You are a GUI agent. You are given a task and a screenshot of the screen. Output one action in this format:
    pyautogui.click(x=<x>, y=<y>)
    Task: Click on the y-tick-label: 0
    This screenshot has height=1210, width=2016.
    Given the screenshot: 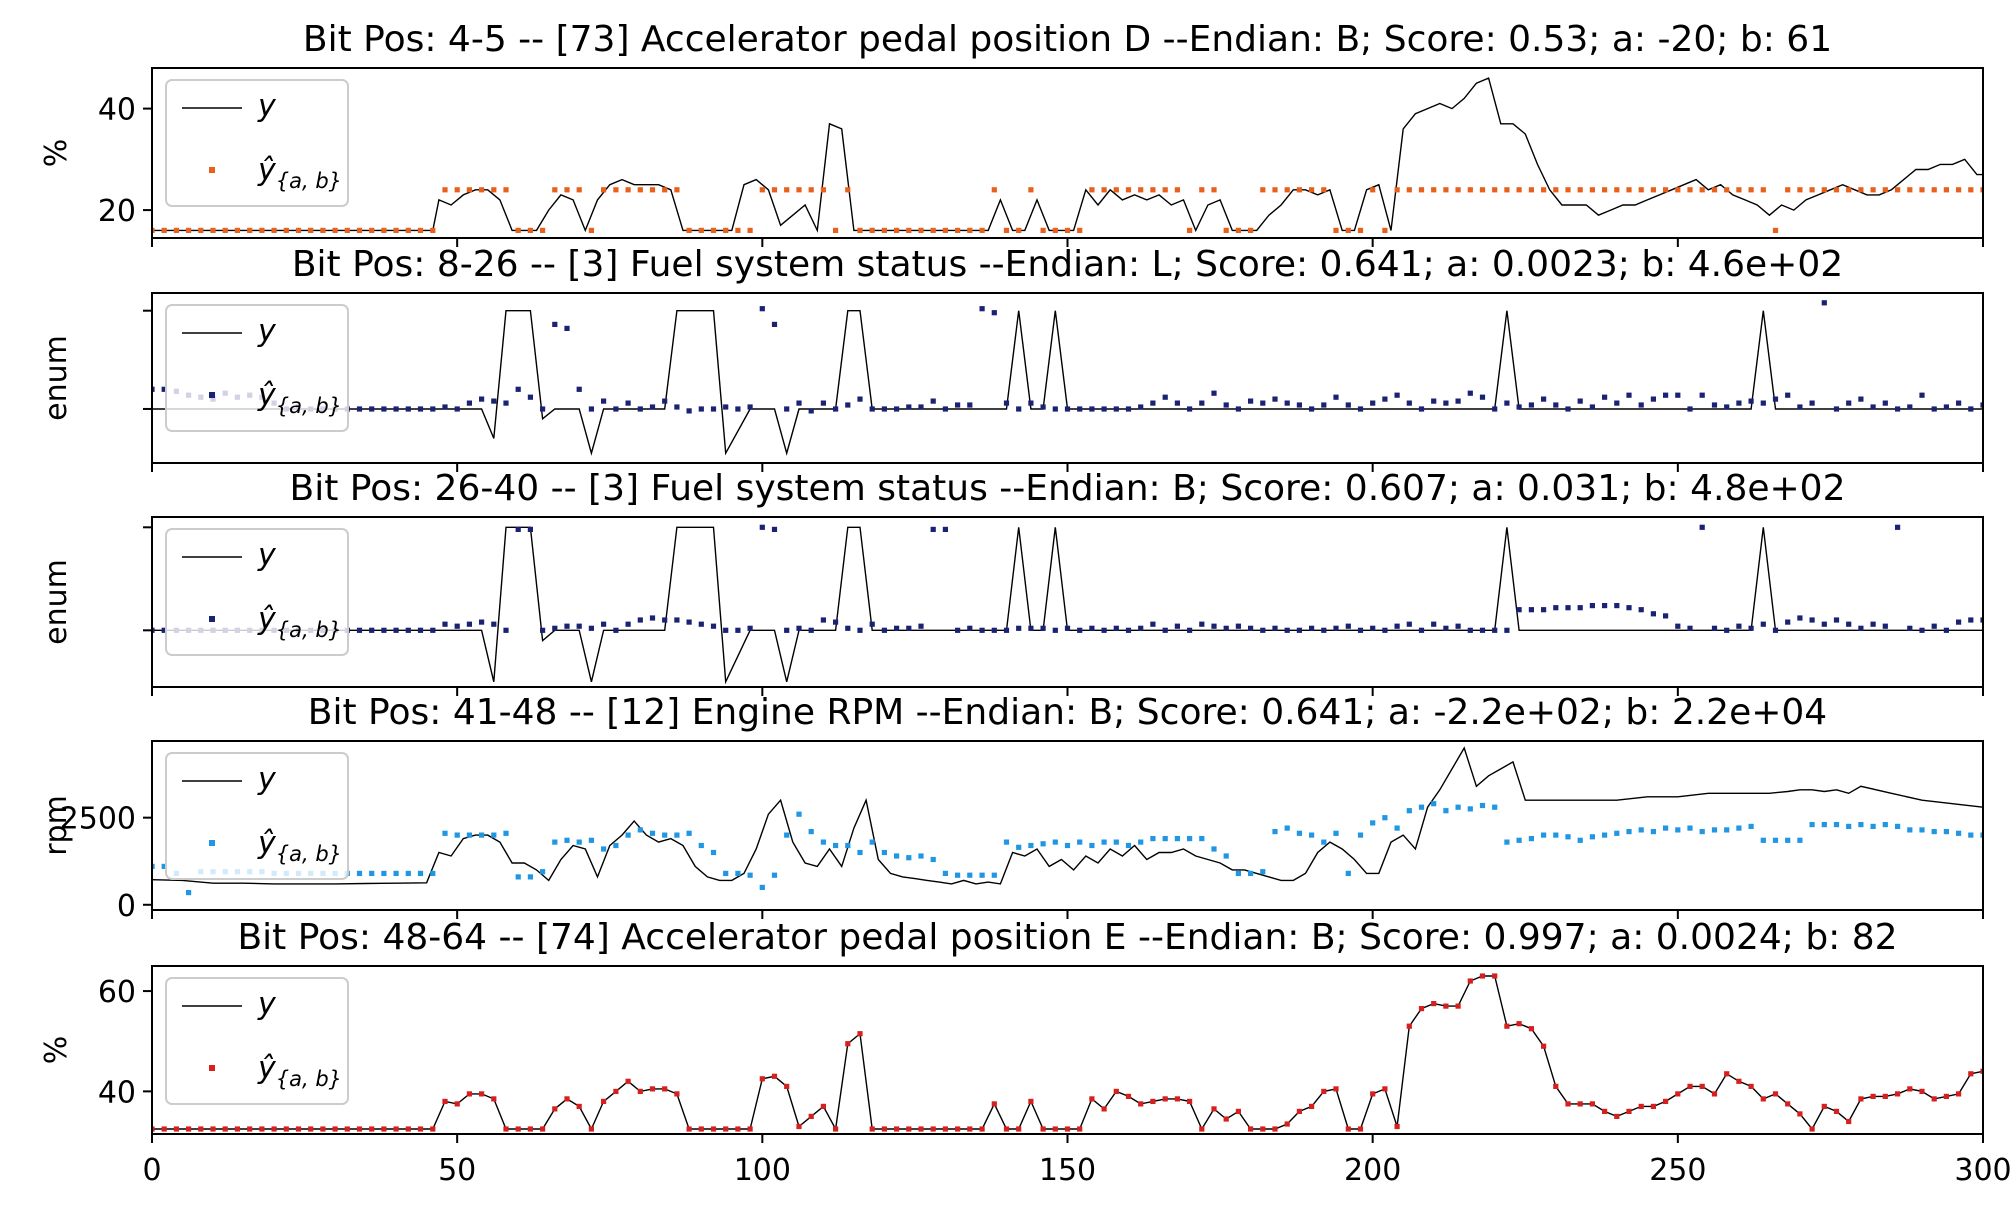 What is the action you would take?
    pyautogui.click(x=126, y=906)
    